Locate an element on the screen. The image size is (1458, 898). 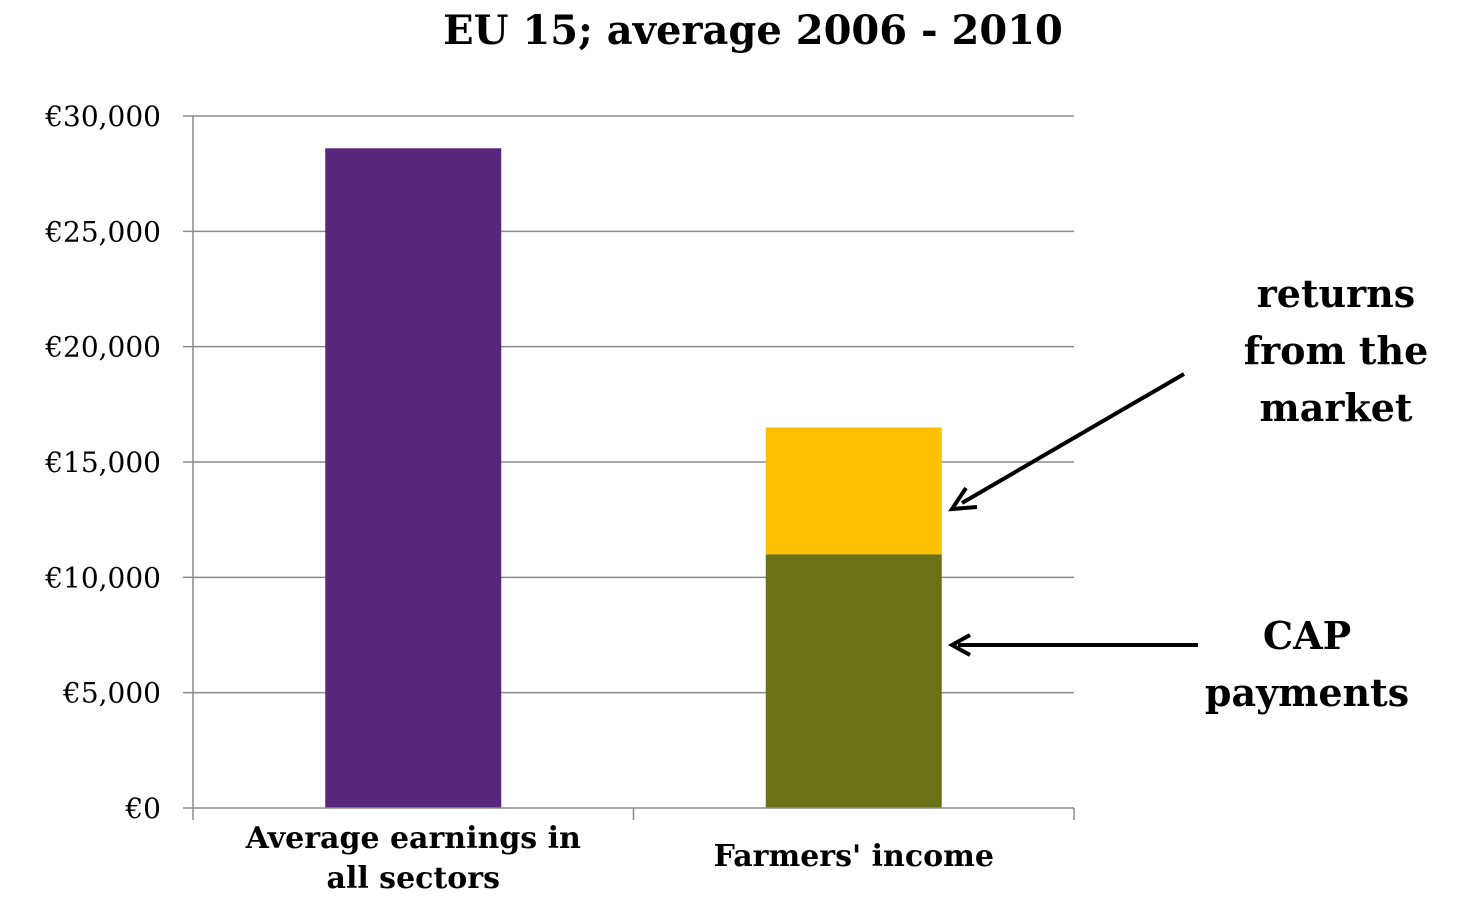
x-tick-label: Average earnings in is located at coordinates (413, 838).